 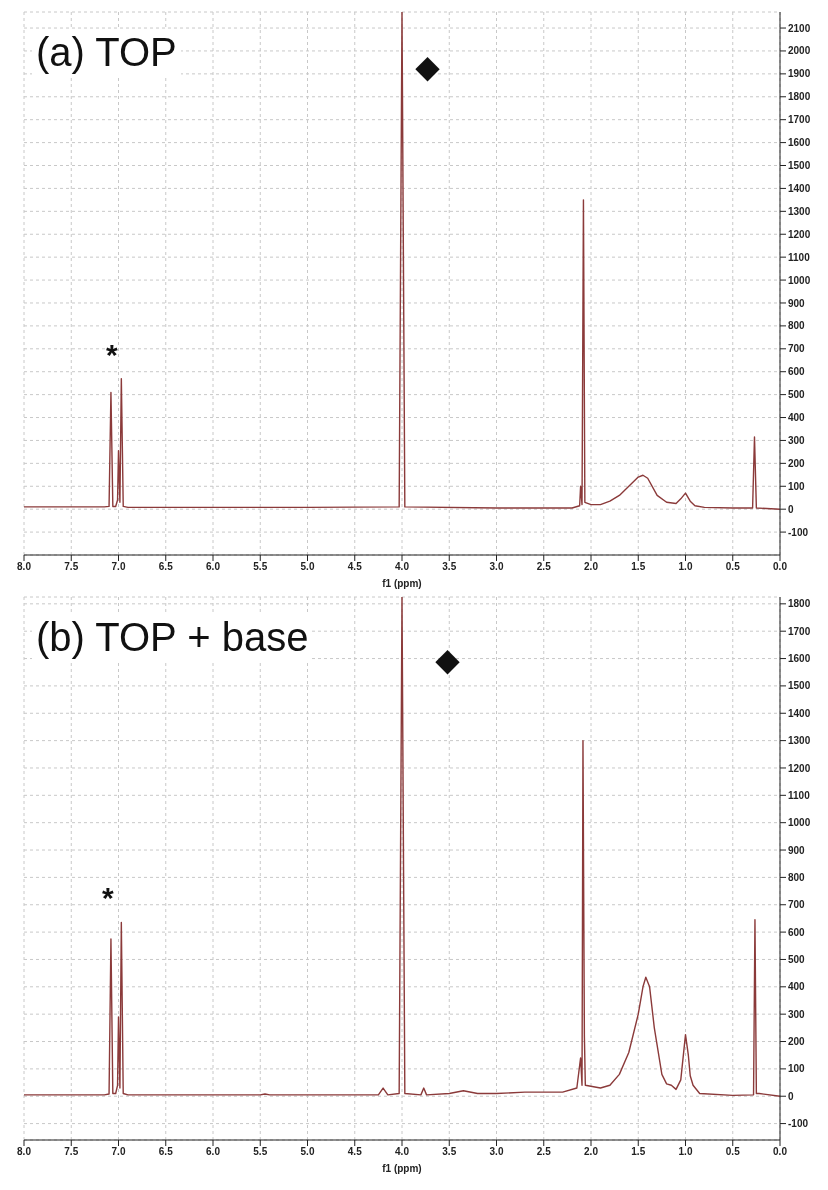 I want to click on text: (a) TOP, so click(x=106, y=52).